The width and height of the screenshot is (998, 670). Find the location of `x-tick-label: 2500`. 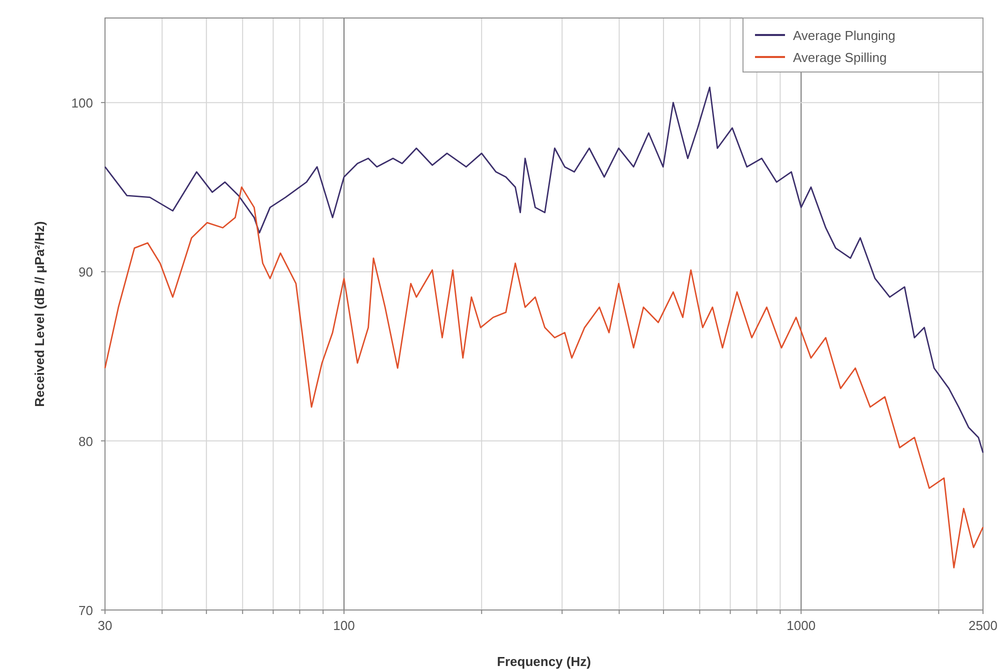

x-tick-label: 2500 is located at coordinates (983, 625).